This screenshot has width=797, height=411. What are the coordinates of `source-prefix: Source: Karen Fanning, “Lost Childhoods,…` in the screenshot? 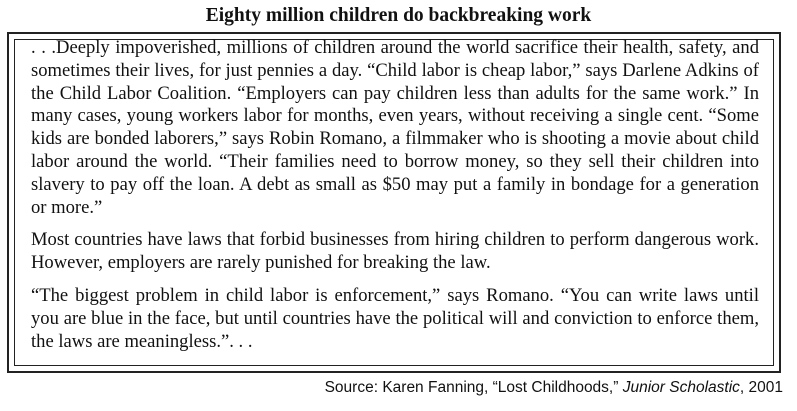 It's located at (473, 387).